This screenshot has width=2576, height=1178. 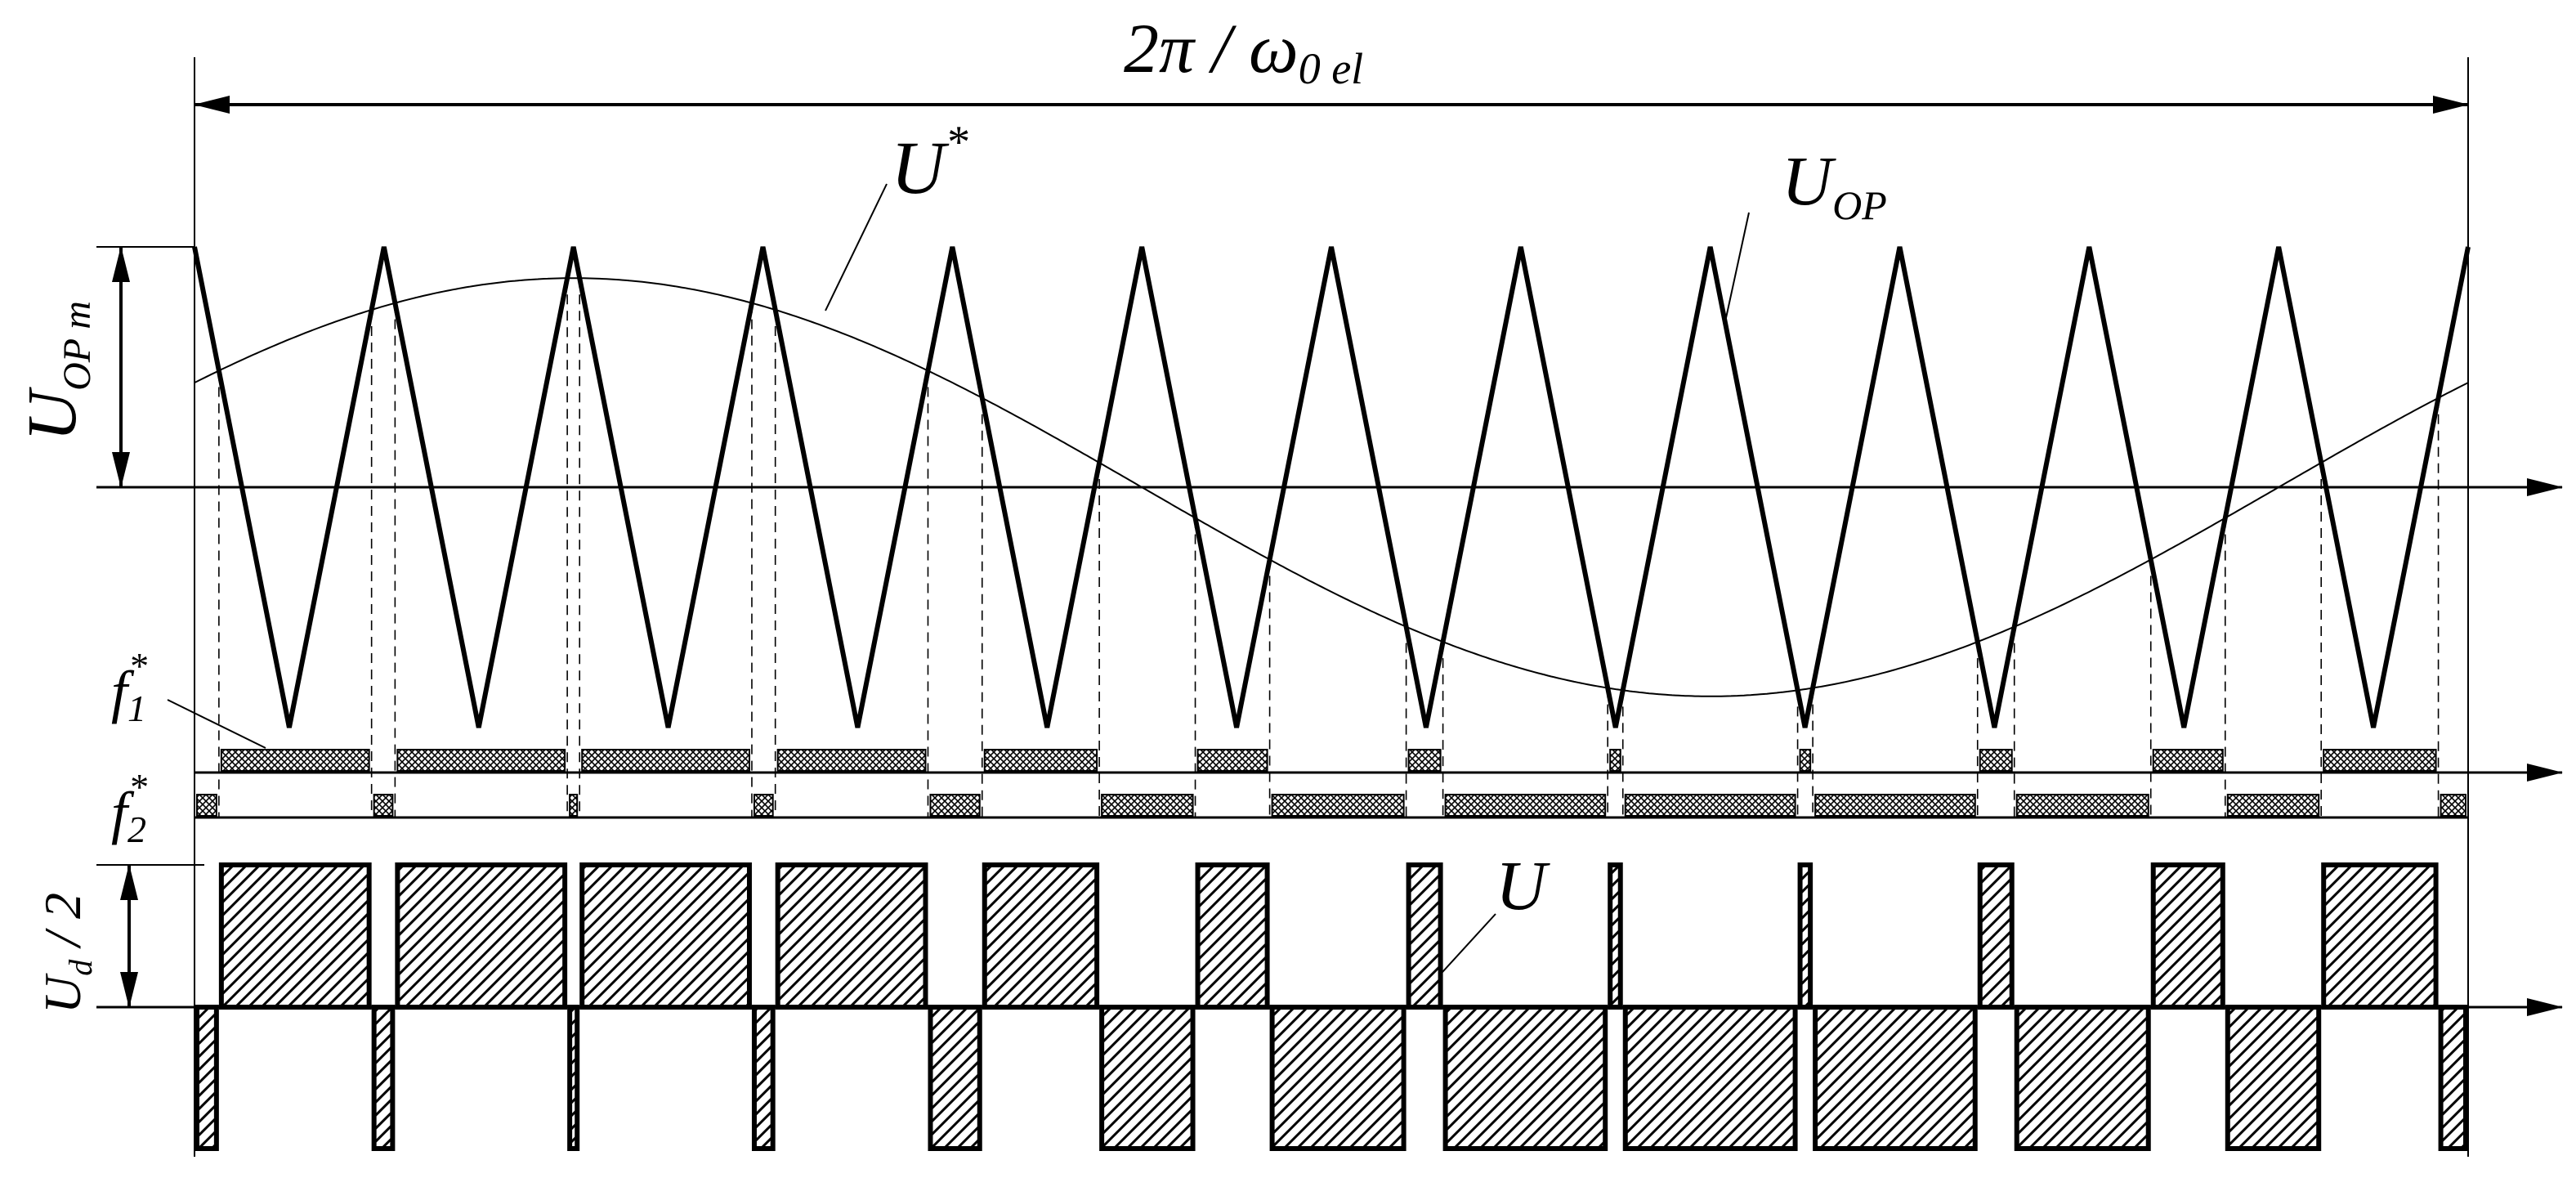 I want to click on carrier-leader-line, so click(x=1737, y=269).